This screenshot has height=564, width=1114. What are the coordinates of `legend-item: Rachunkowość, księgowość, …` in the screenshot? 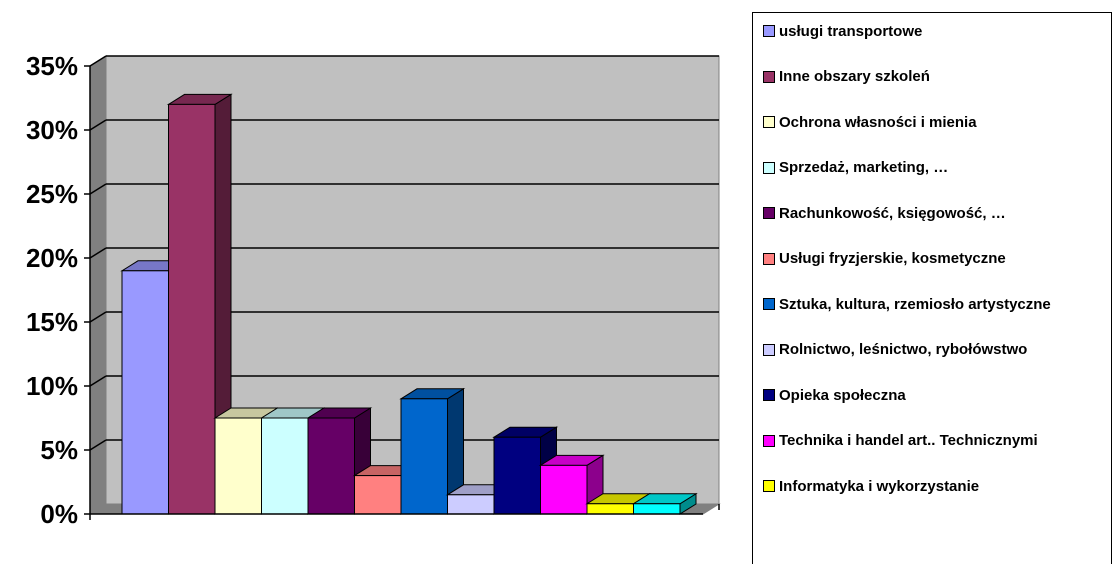 It's located at (884, 213).